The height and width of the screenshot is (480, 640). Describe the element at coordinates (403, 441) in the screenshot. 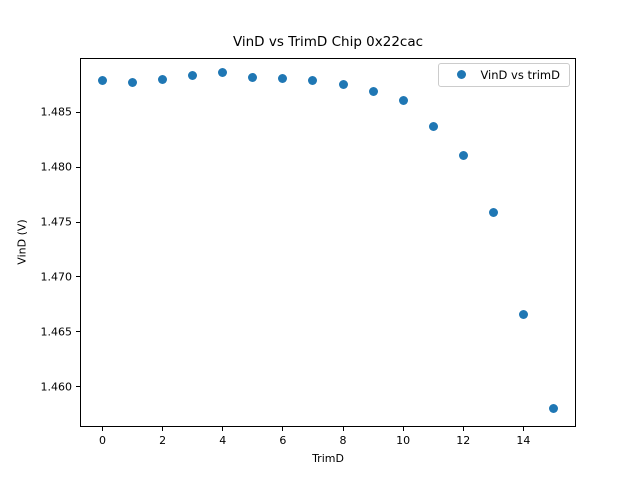

I see `x-tick-label: 10` at that location.